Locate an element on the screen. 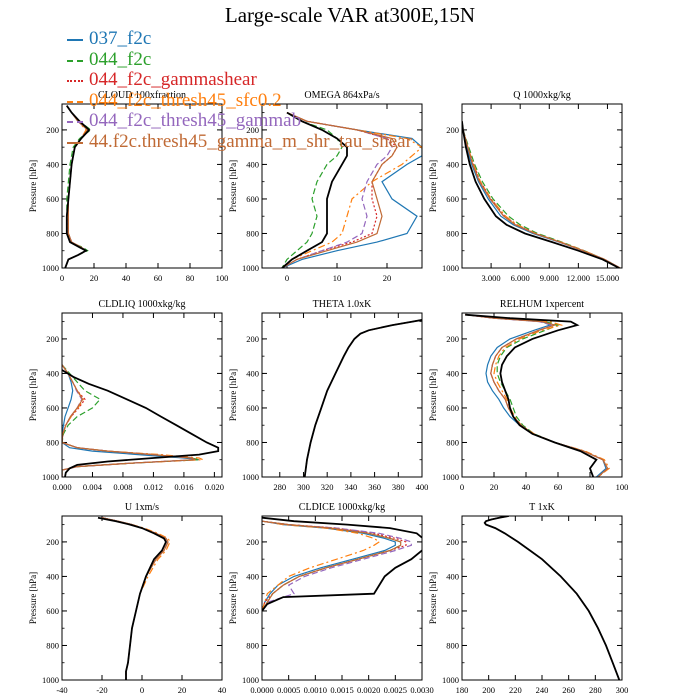 The image size is (700, 700). panel-7-ylabel: Pressure [hPa] is located at coordinates (33, 598).